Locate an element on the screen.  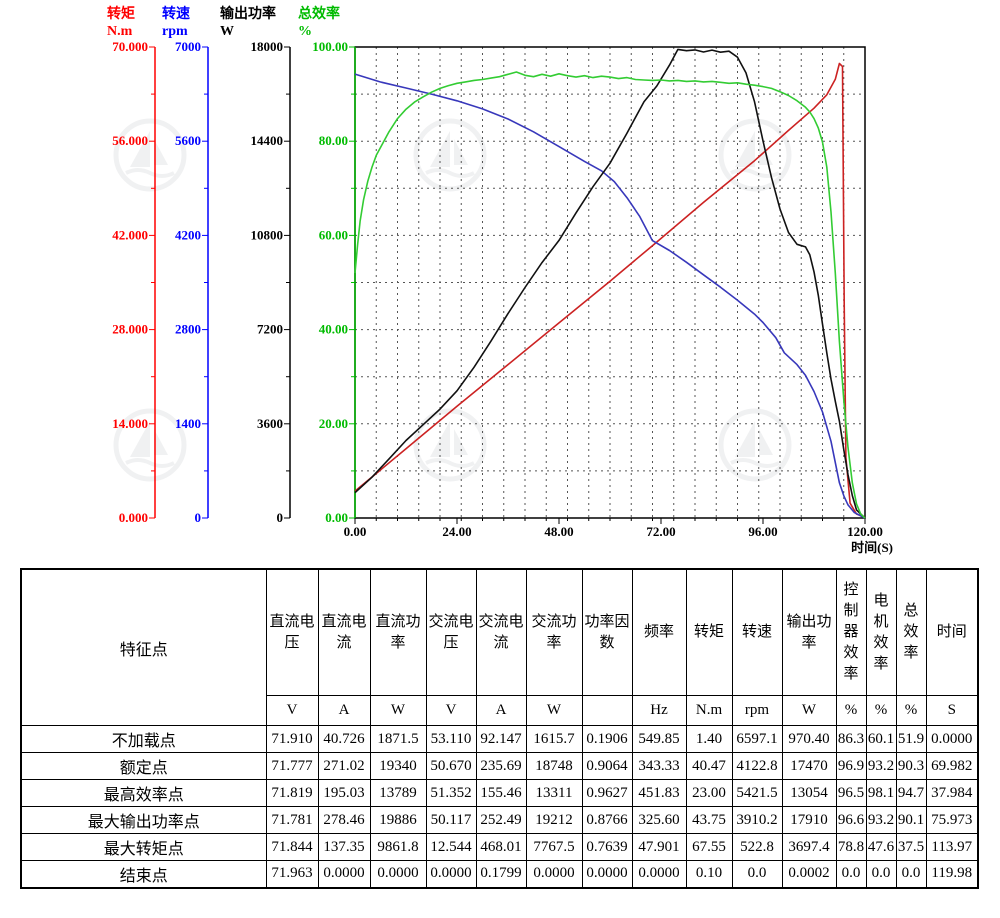
value-cell: 271.02 is located at coordinates (344, 766).